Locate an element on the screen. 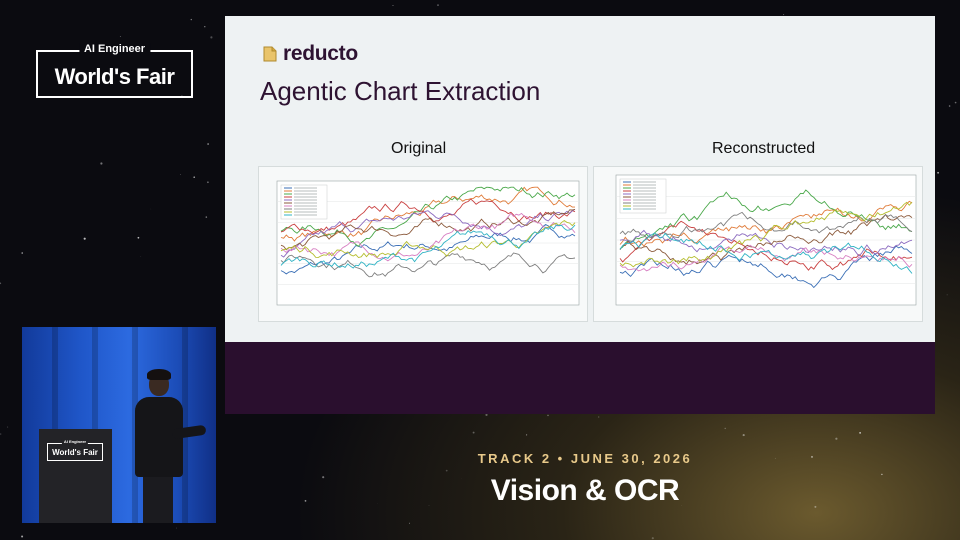 Image resolution: width=960 pixels, height=540 pixels. conference-logo: AI Engineer World's Fair is located at coordinates (114, 70).